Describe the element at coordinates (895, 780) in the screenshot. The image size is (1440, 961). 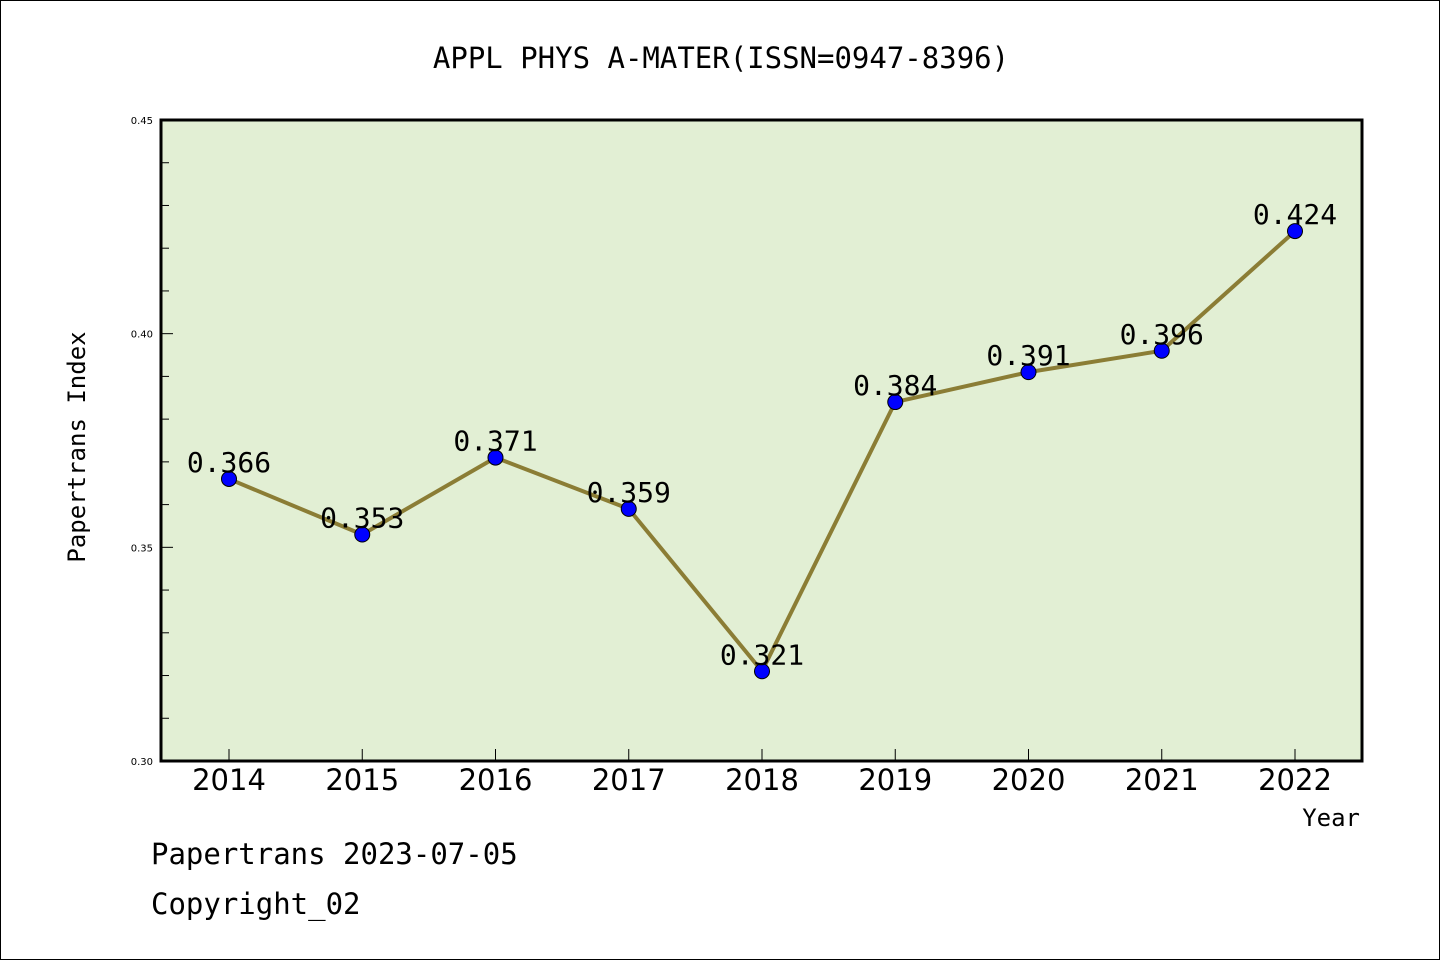
I see `x-tick-label: 2019` at that location.